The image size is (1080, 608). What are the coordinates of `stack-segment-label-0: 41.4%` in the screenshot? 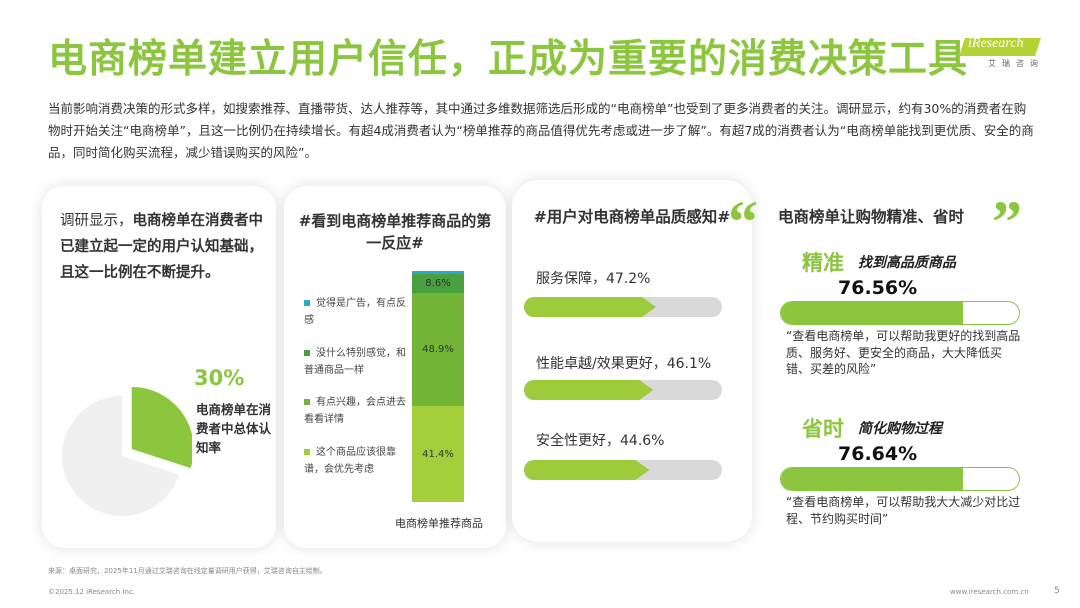 It's located at (438, 454).